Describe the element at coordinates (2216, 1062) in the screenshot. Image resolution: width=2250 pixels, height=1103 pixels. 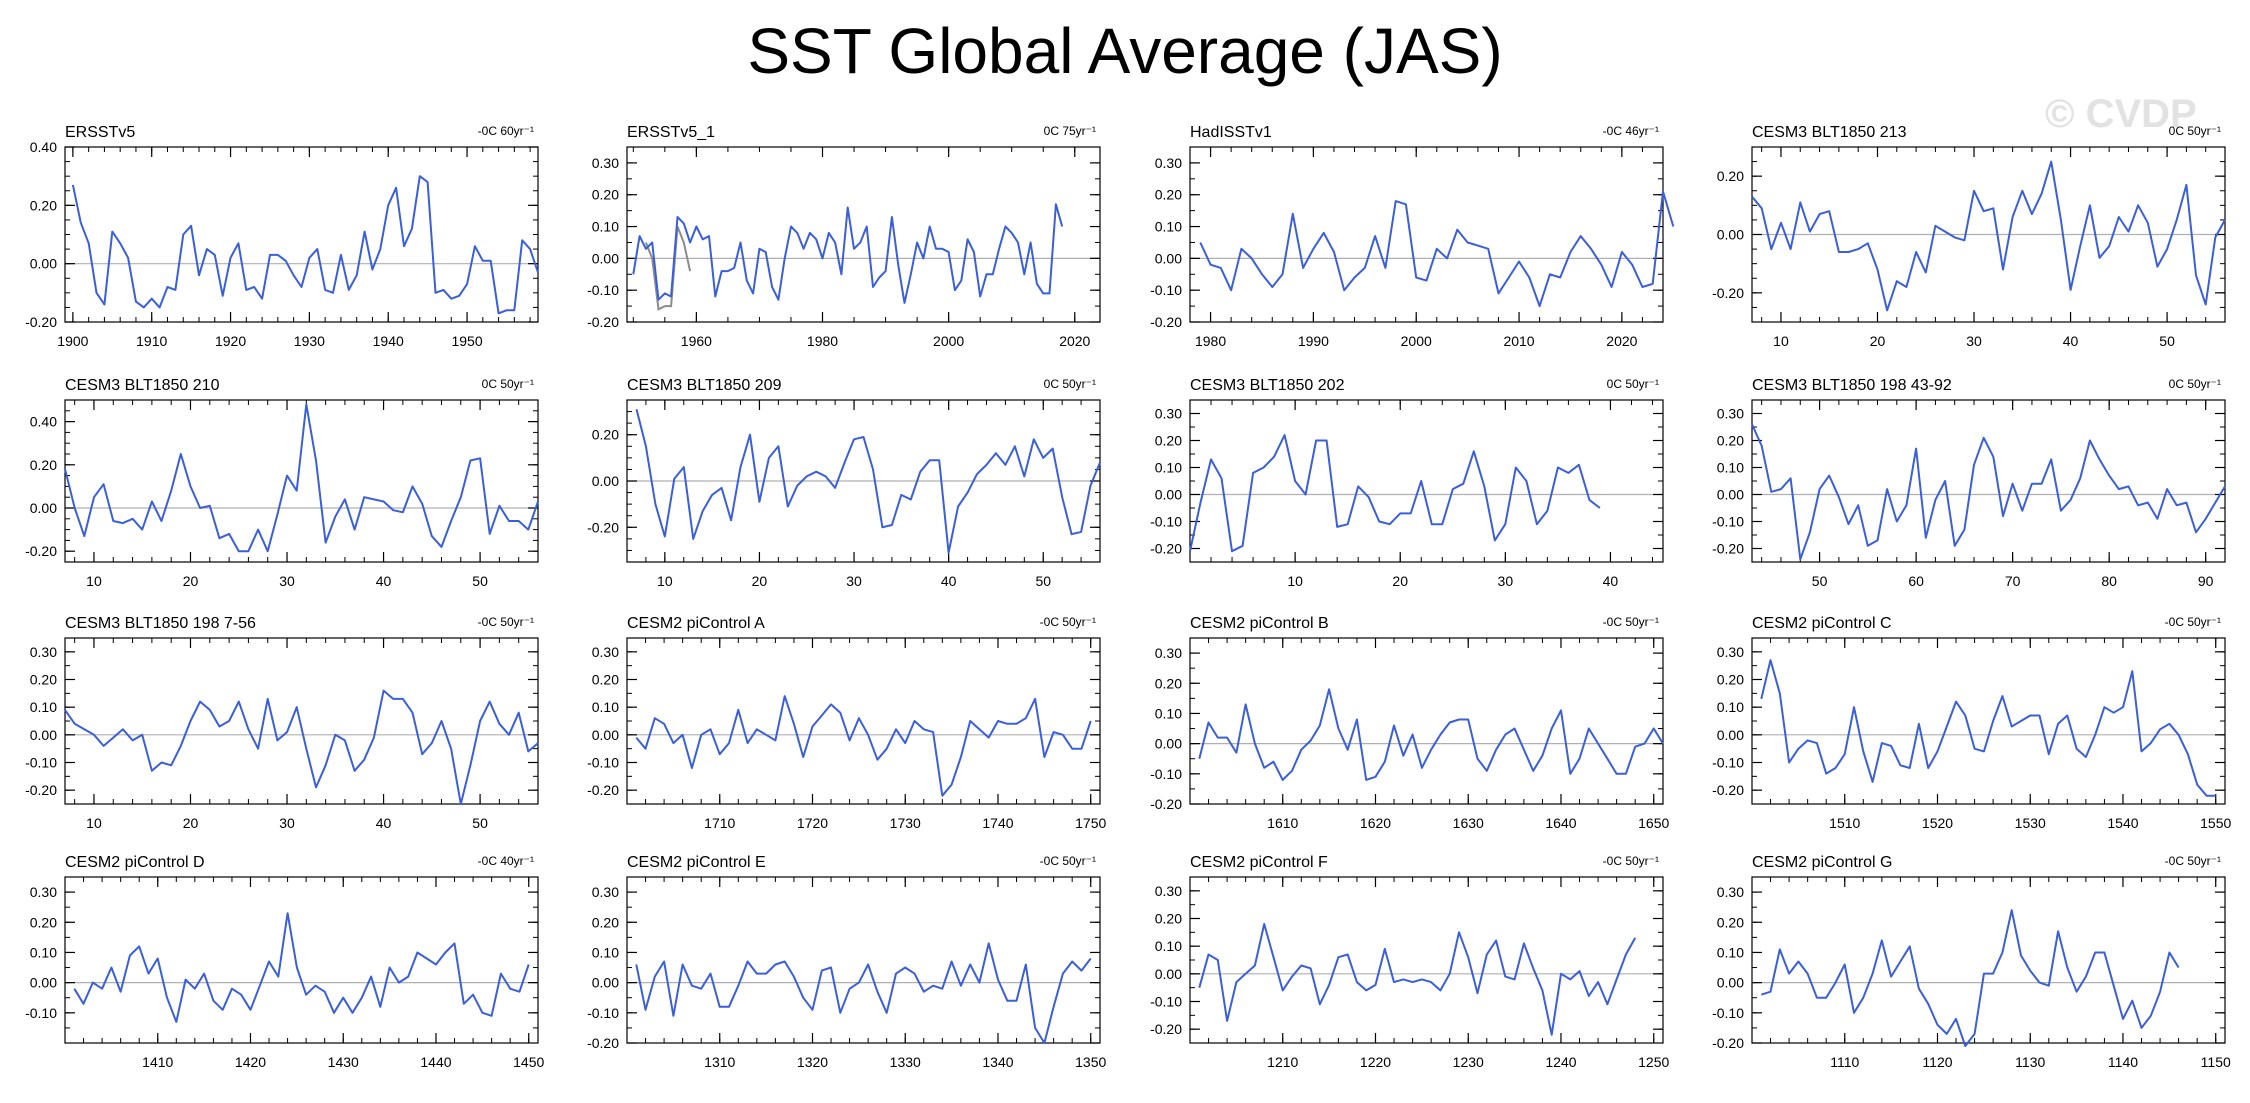
I see `x-tick-label: 1150` at that location.